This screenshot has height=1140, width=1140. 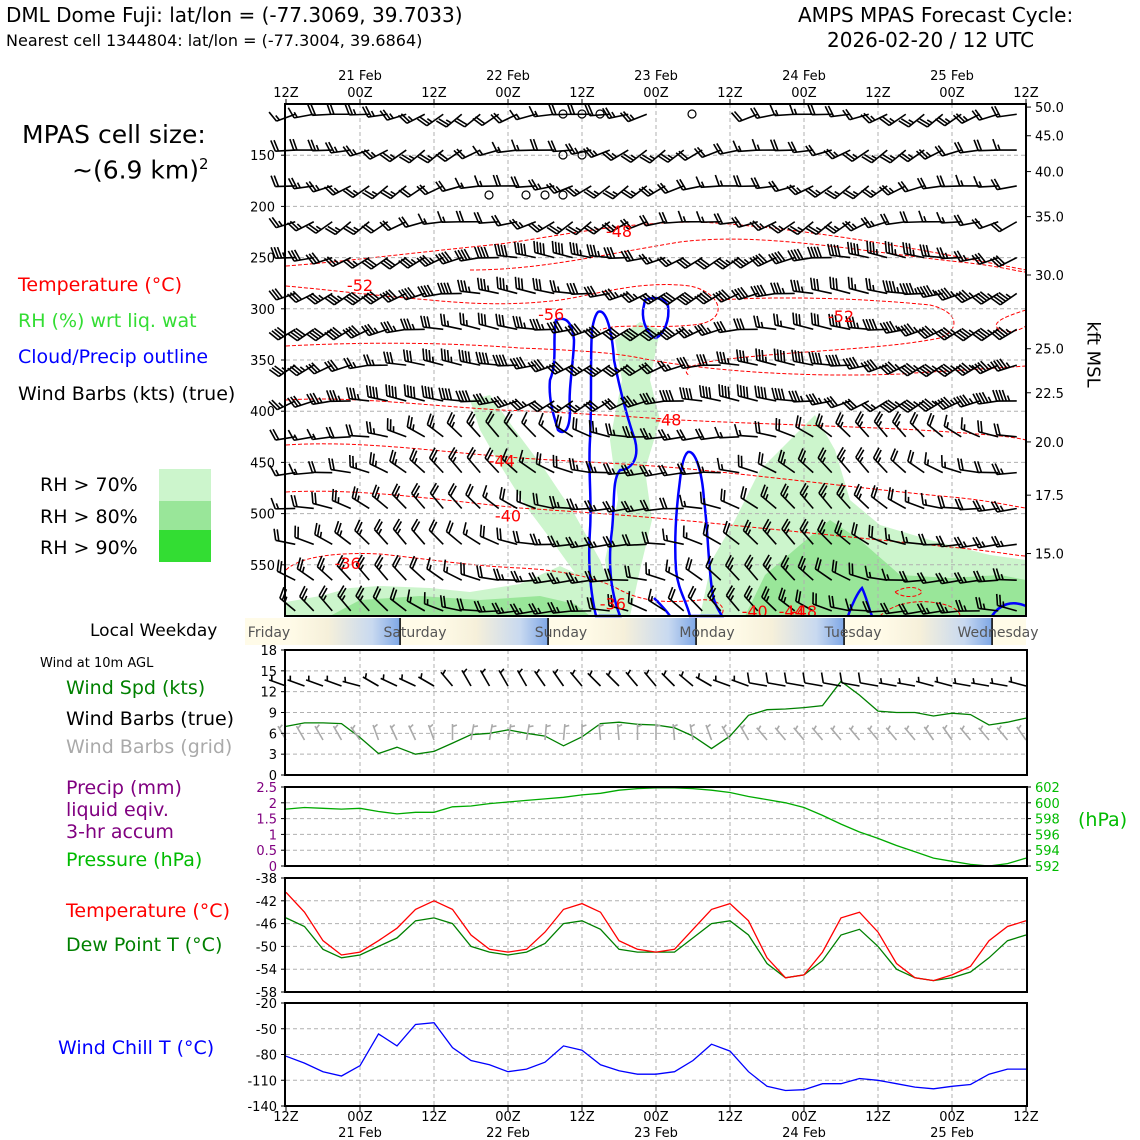 What do you see at coordinates (508, 76) in the screenshot?
I see `top-date-label: 22 Feb` at bounding box center [508, 76].